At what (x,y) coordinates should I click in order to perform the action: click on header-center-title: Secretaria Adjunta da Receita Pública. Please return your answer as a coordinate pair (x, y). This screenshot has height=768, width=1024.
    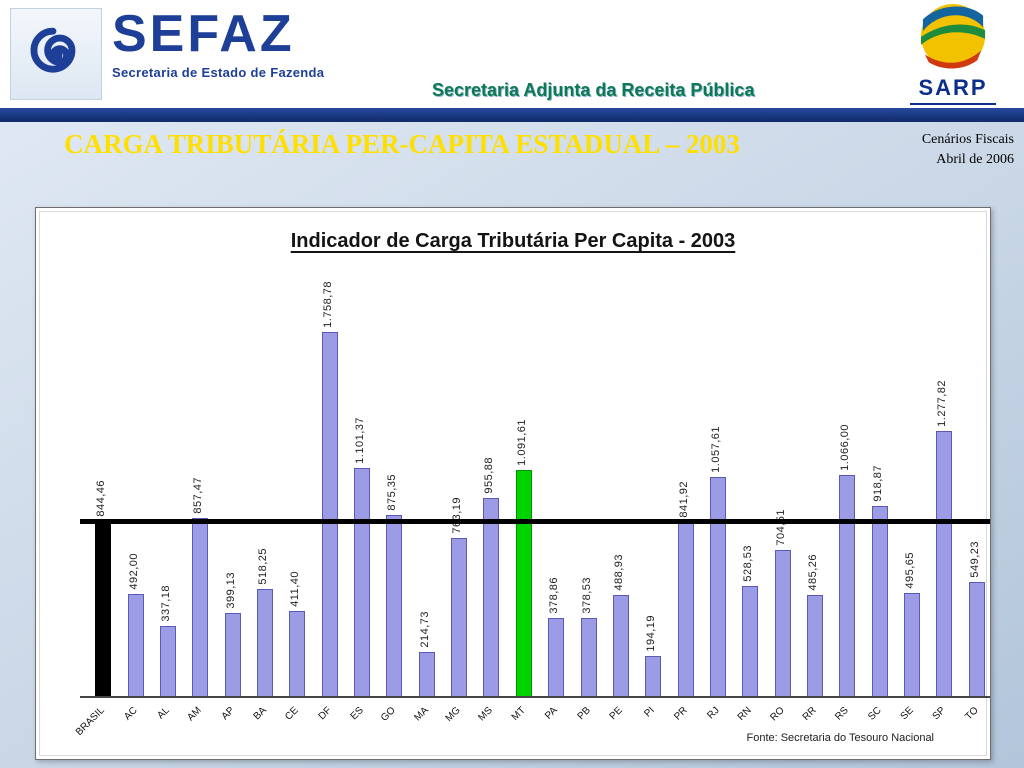
    Looking at the image, I should click on (593, 90).